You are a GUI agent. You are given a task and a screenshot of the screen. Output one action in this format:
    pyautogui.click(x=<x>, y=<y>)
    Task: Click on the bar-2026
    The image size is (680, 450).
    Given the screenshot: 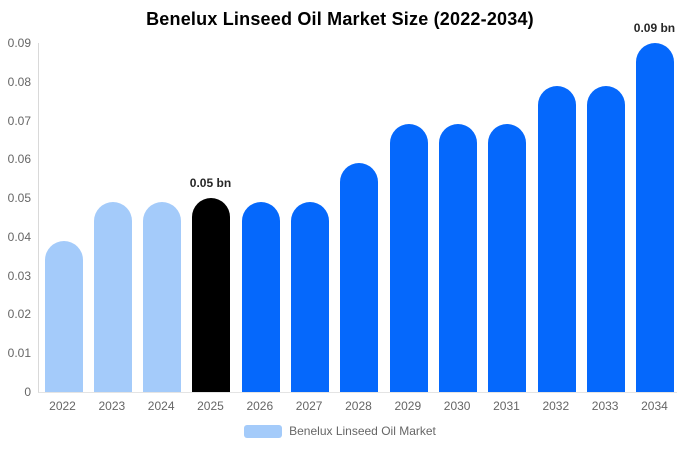 What is the action you would take?
    pyautogui.click(x=260, y=297)
    